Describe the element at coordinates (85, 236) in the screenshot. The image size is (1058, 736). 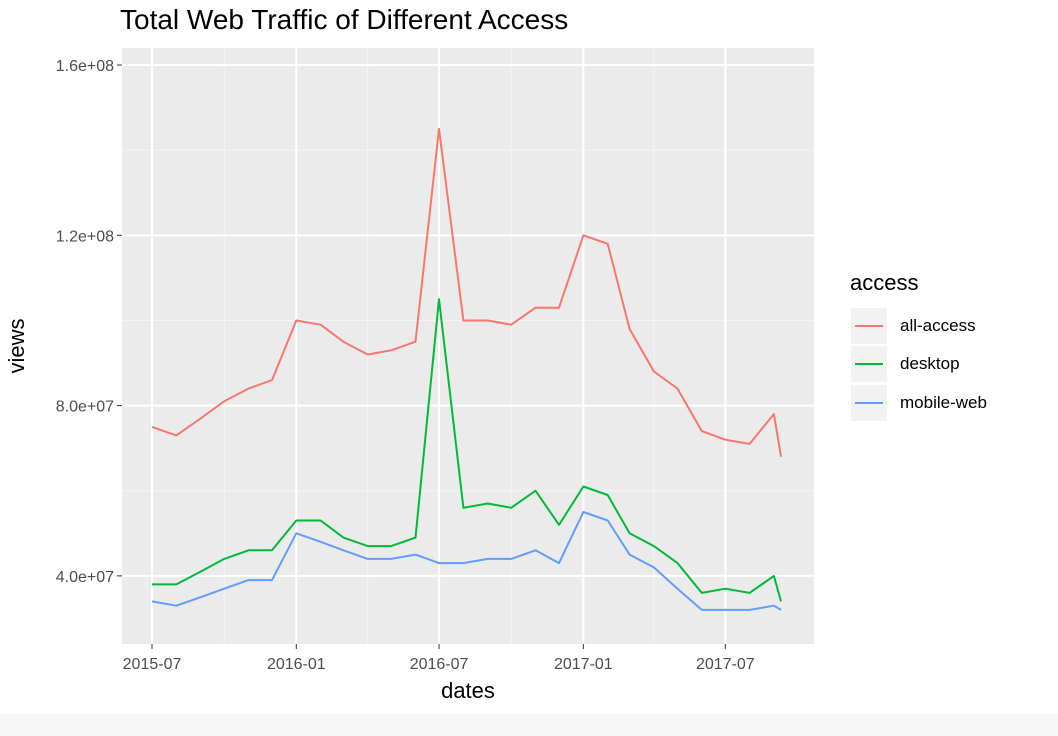
I see `y-tick-label: 1.2e+08` at that location.